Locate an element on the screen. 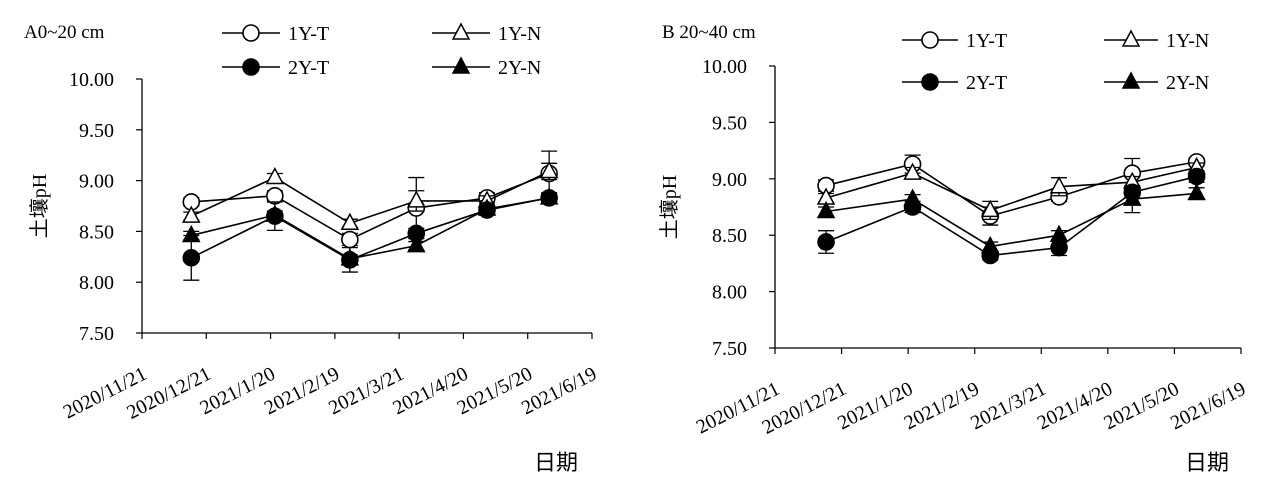  x-tick-label: 2021/5/20 is located at coordinates (1141, 406).